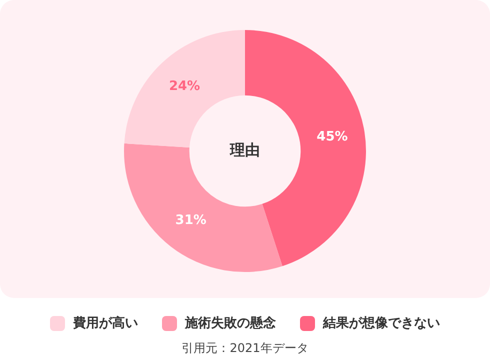 The image size is (490, 358). I want to click on legend-label: 施術失敗の懸念, so click(230, 323).